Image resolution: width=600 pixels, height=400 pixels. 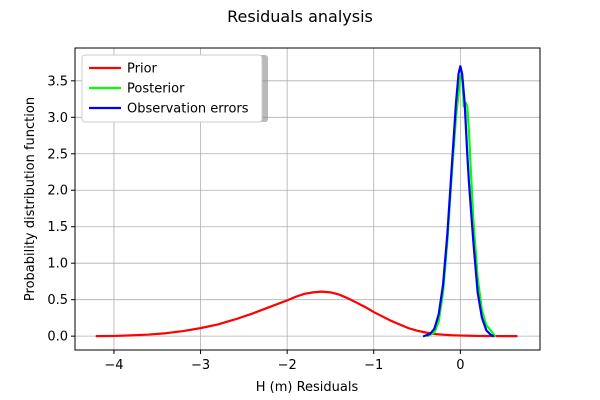 I want to click on y-tick-label: 1.5, so click(x=57, y=227).